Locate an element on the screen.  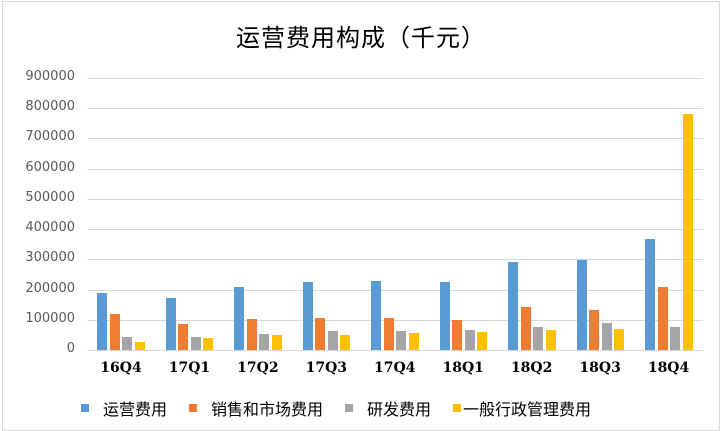
y-axis-tick-label: 400000 is located at coordinates (50, 228).